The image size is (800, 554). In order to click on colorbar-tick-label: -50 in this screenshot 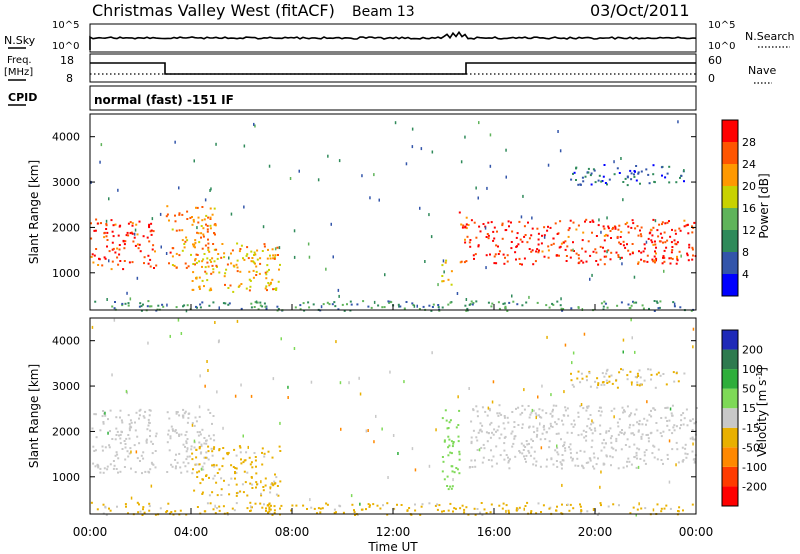, I will do `click(751, 447)`.